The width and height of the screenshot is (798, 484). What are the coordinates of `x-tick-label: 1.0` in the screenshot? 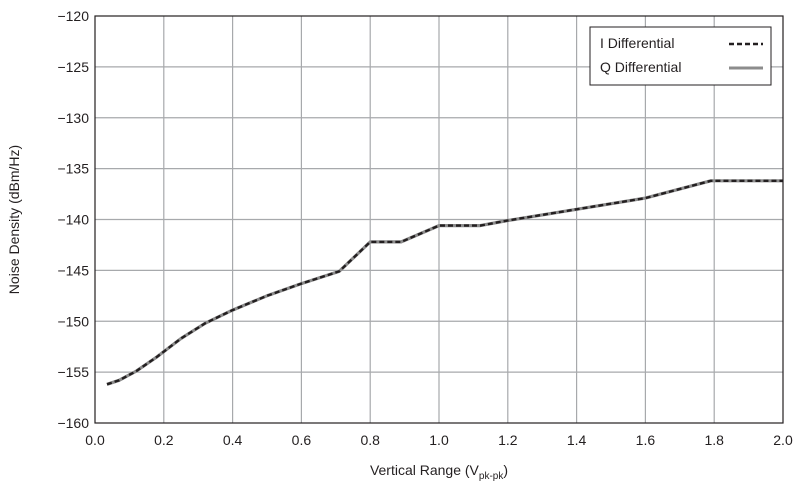 It's located at (439, 440).